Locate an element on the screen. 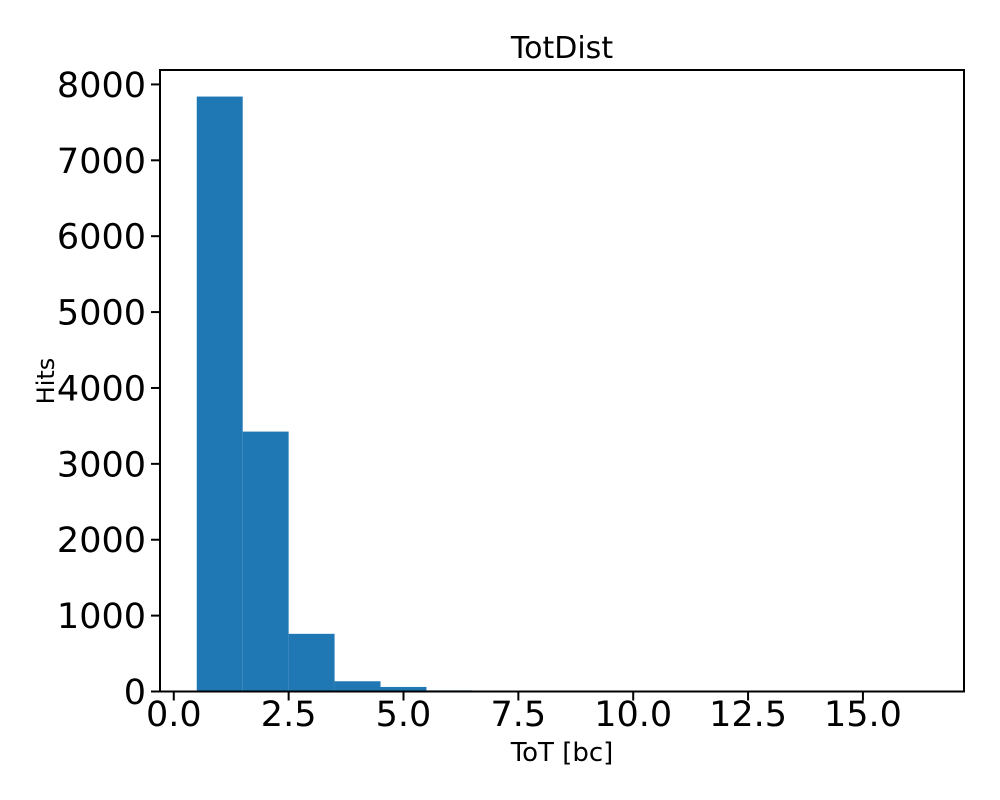 The height and width of the screenshot is (800, 1000). x-tick-label: 5.0 is located at coordinates (404, 715).